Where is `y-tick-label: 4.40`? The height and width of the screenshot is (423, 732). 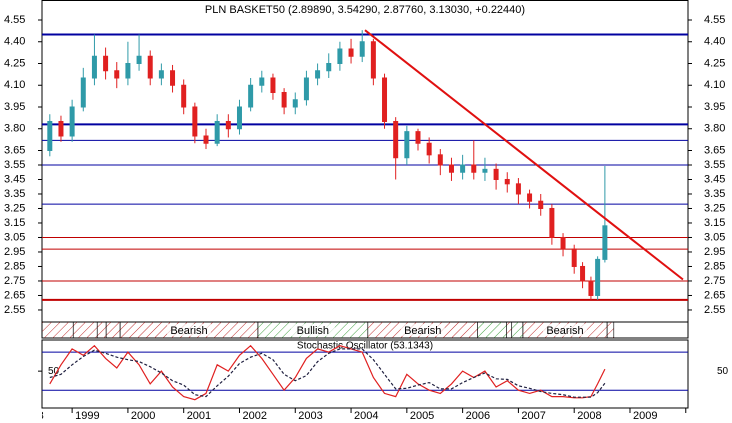
y-tick-label: 4.40 is located at coordinates (14, 42).